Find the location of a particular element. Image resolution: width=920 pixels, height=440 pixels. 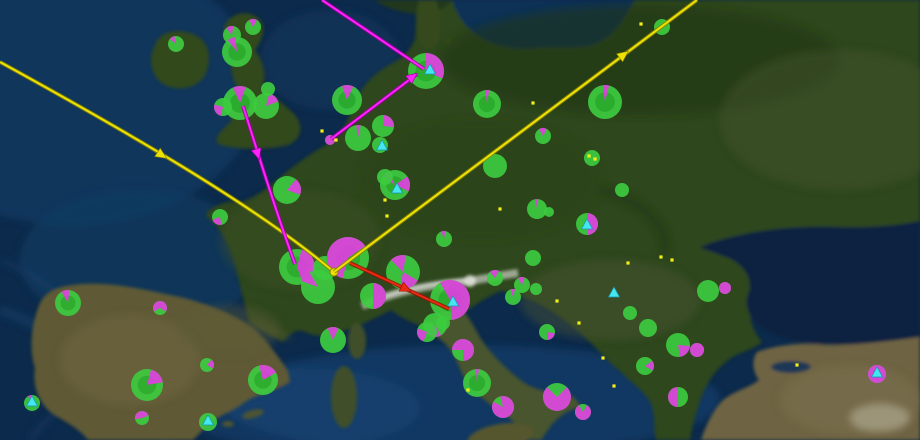

route-magenta-paris-hamburg is located at coordinates (374, 105).